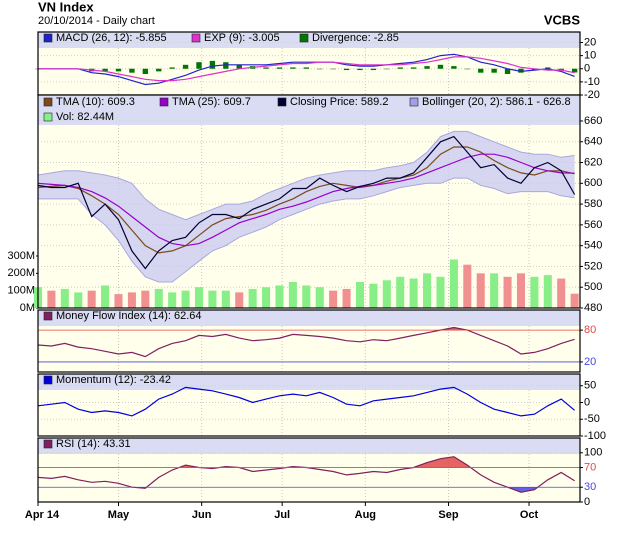 This screenshot has height=535, width=620. Describe the element at coordinates (211, 102) in the screenshot. I see `legend-label: TMA (25): 609.7` at that location.